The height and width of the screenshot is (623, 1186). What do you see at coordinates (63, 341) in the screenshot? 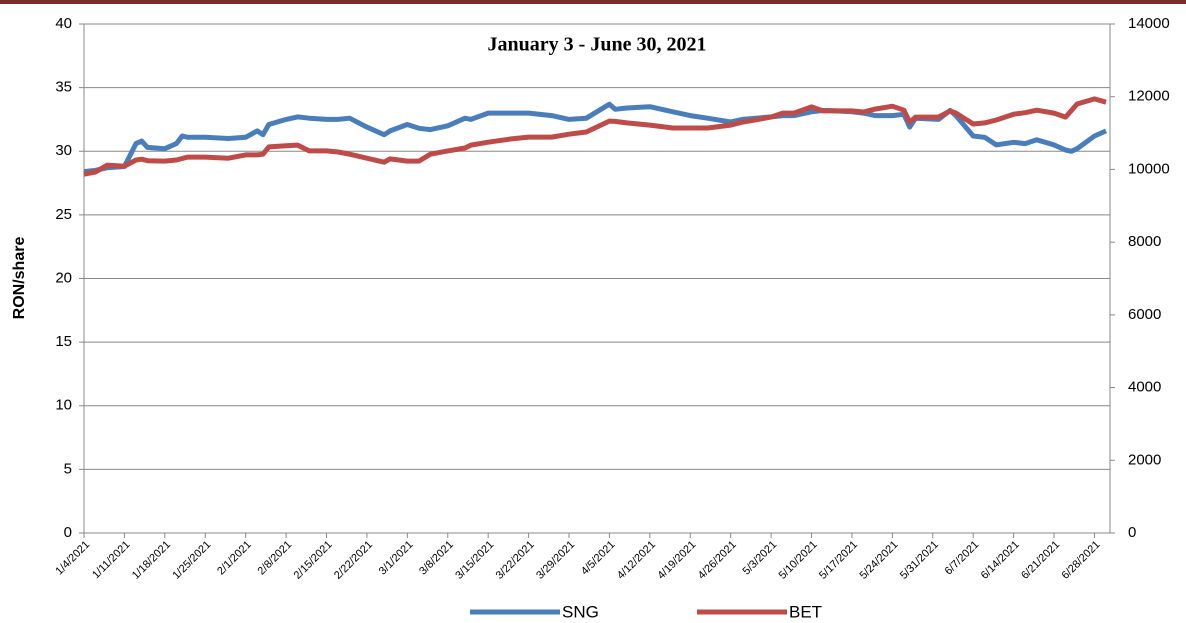
I see `y-tick-label: 15` at bounding box center [63, 341].